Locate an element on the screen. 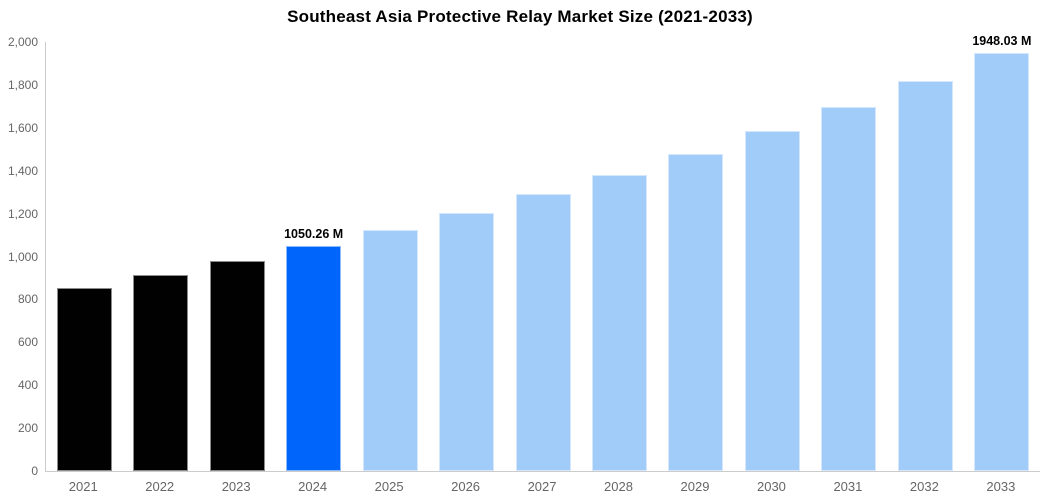 The width and height of the screenshot is (1040, 500). x-tick-label-2028: 2028 is located at coordinates (618, 486).